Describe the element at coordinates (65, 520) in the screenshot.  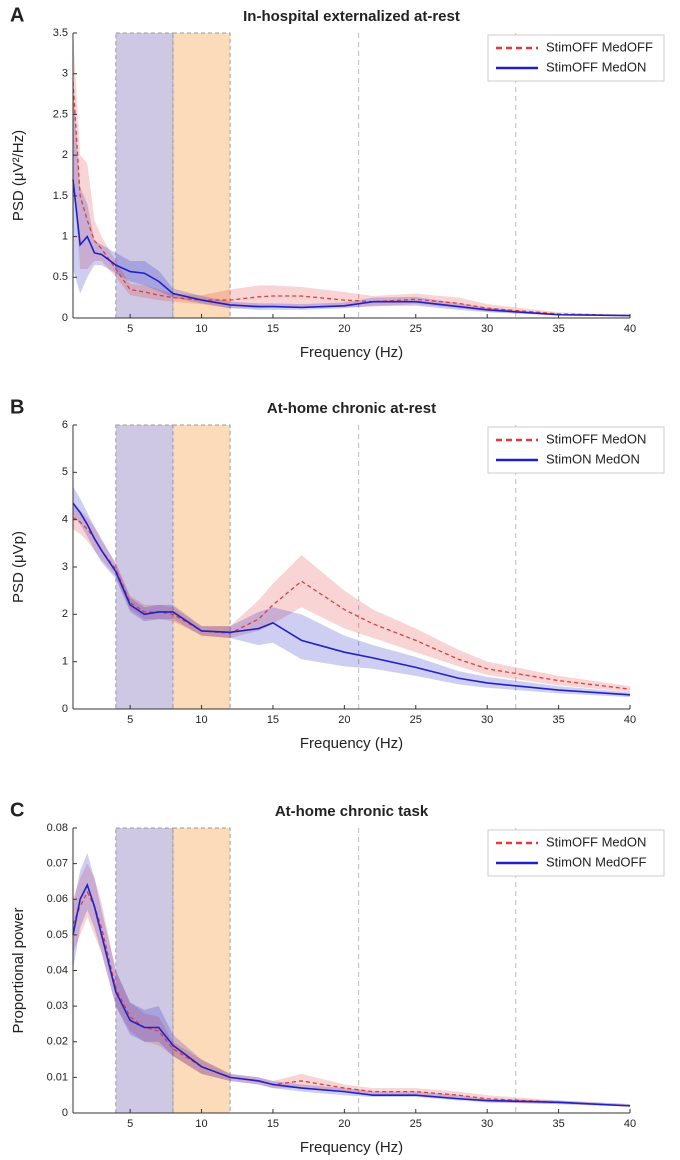
I see `y-tick-label: 4` at that location.